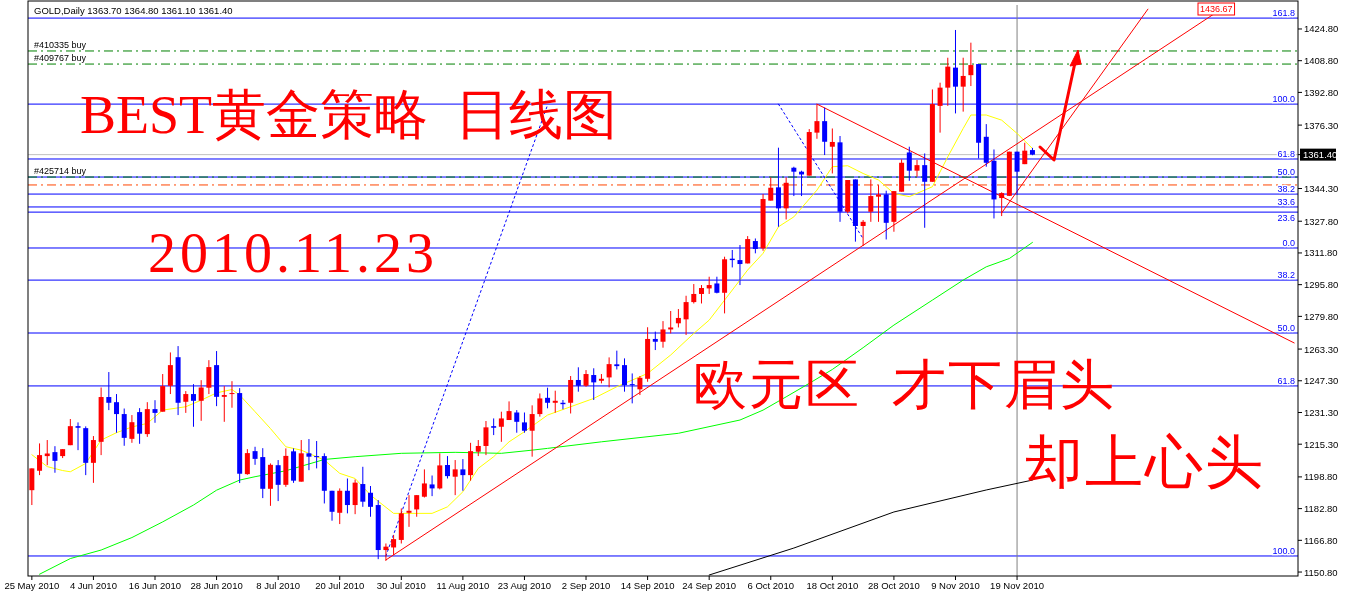  What do you see at coordinates (1145, 462) in the screenshot?
I see `annotation: 却上心头` at bounding box center [1145, 462].